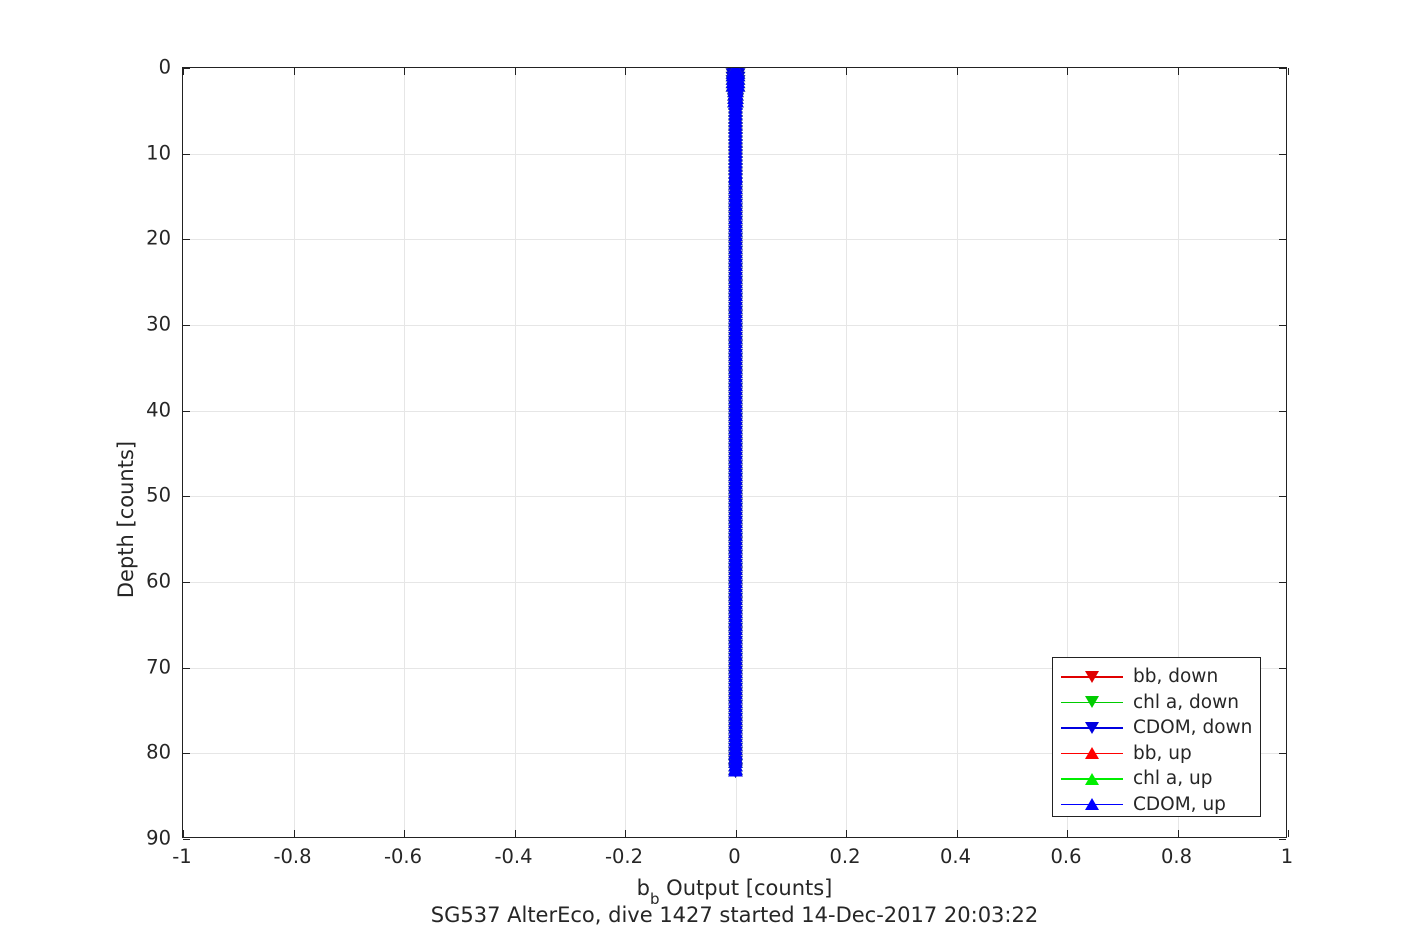  What do you see at coordinates (1176, 677) in the screenshot?
I see `legend-label: bb, down` at bounding box center [1176, 677].